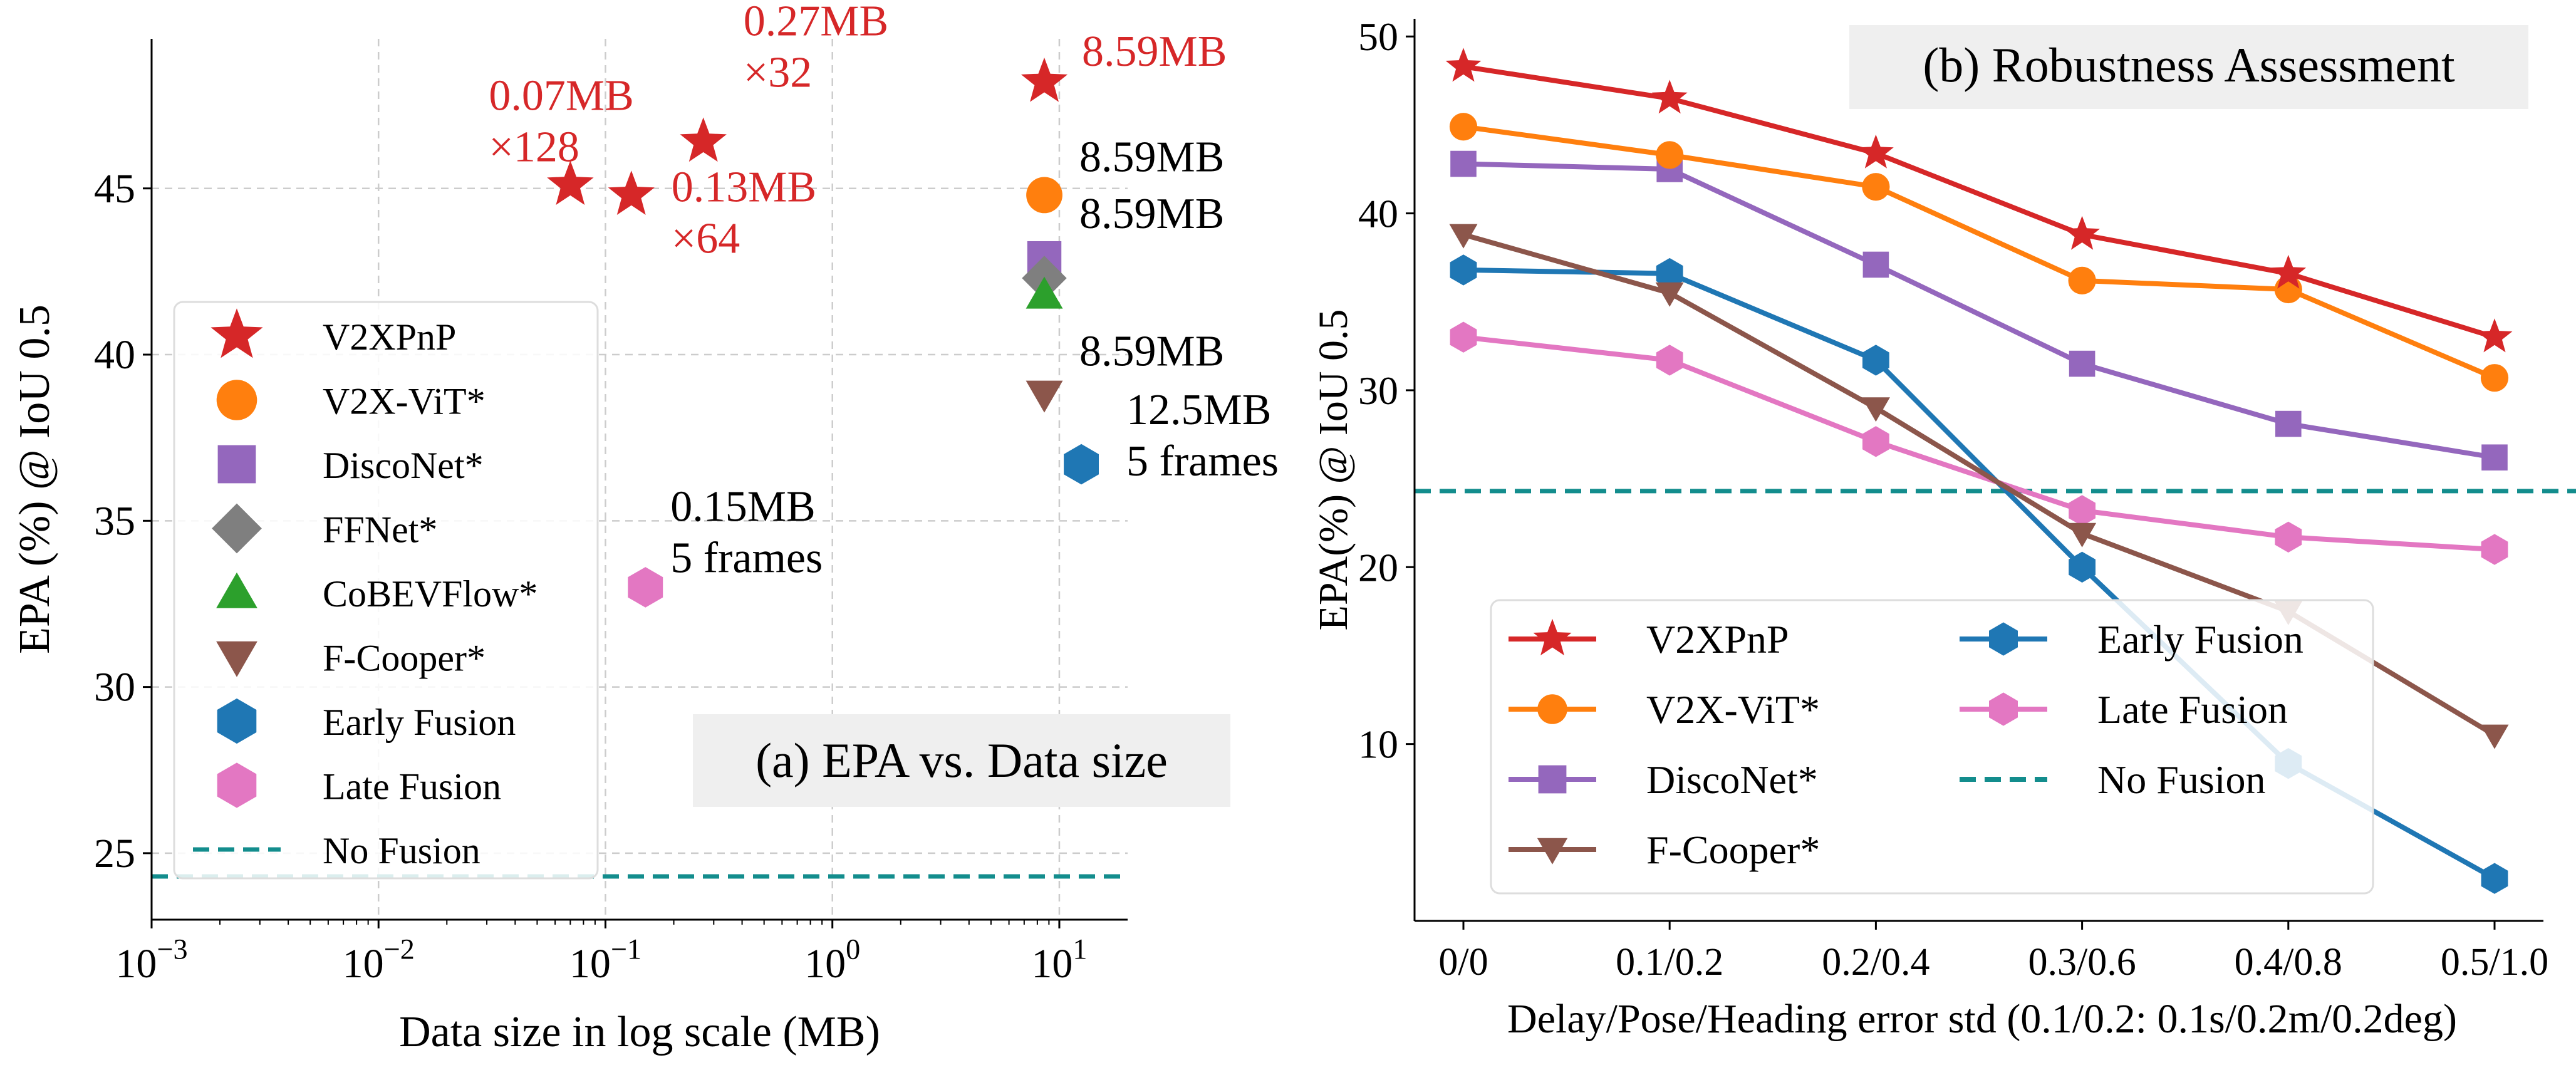 The width and height of the screenshot is (2576, 1065). Describe the element at coordinates (832, 960) in the screenshot. I see `x-tick-label: 10⁰` at that location.